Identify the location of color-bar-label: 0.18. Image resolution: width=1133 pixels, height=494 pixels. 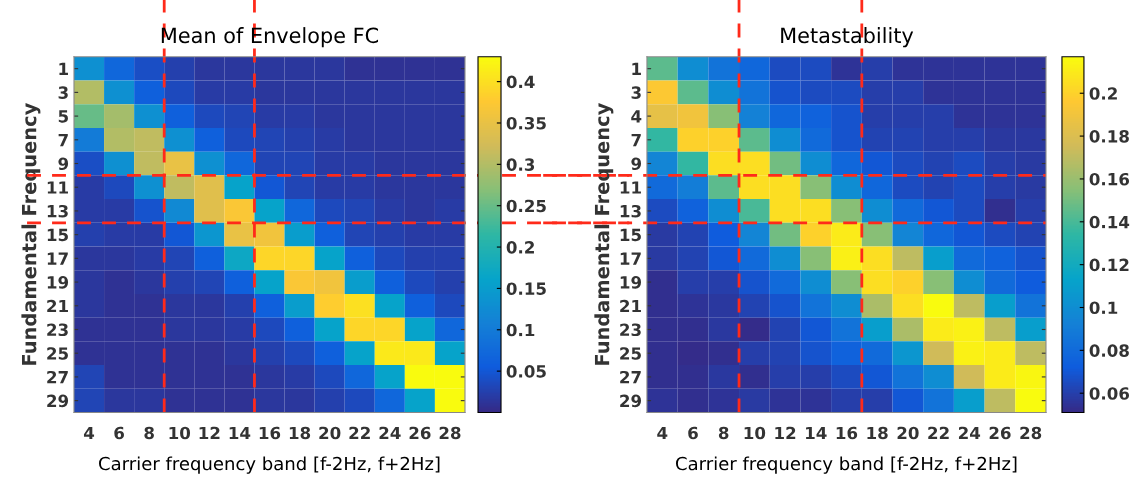
(1109, 136).